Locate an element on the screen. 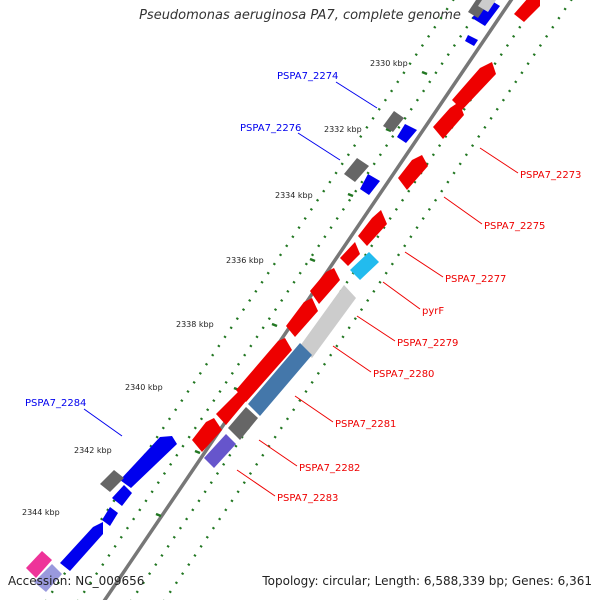  gene-arrow-top-blue-small is located at coordinates (471, 40).